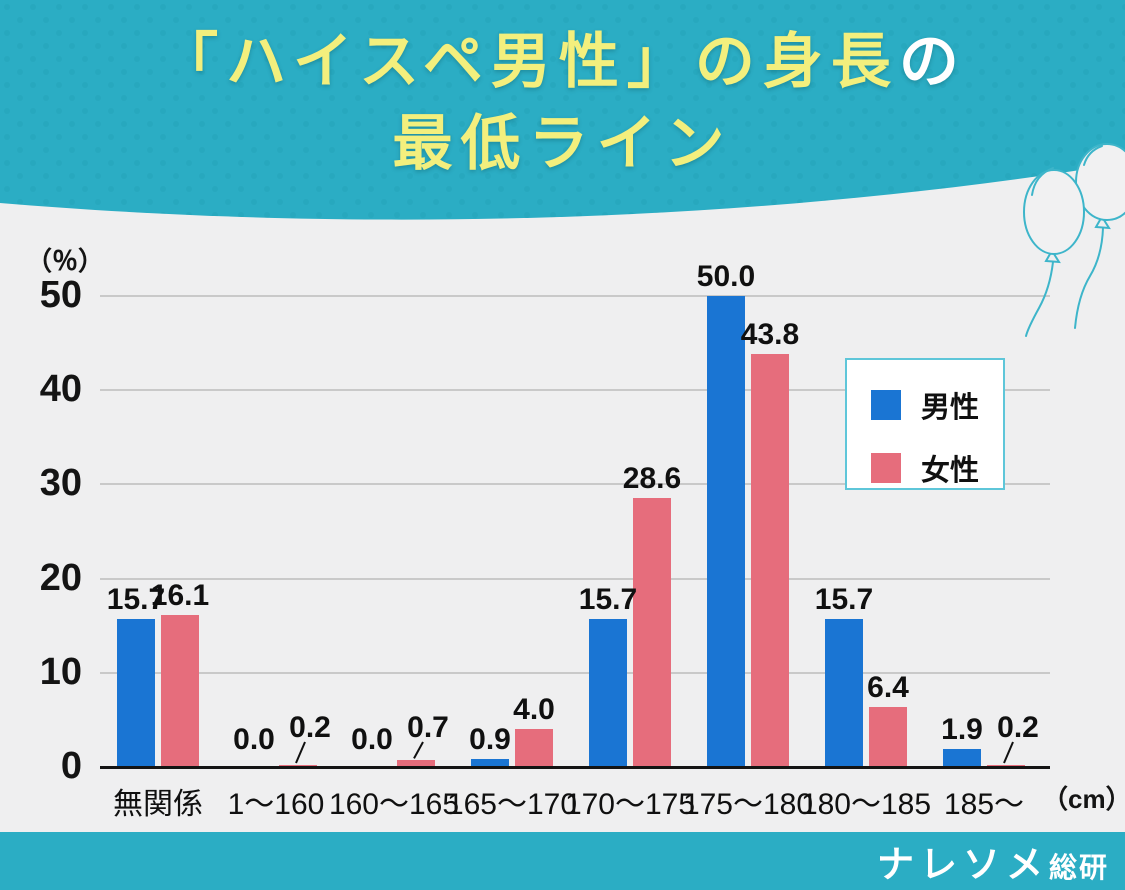 This screenshot has height=890, width=1125. Describe the element at coordinates (866, 804) in the screenshot. I see `x-category-label-6: 180～185` at that location.